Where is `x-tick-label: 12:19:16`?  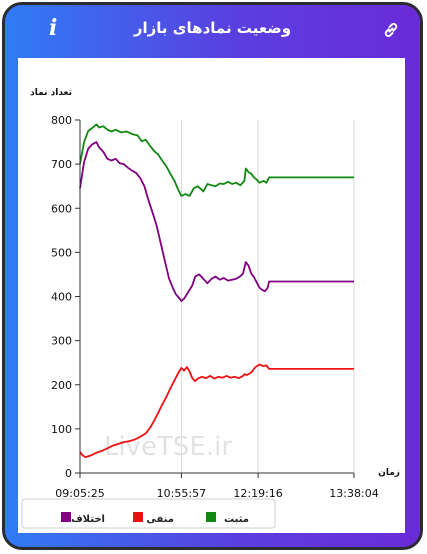 x-tick-label: 12:19:16 is located at coordinates (257, 493).